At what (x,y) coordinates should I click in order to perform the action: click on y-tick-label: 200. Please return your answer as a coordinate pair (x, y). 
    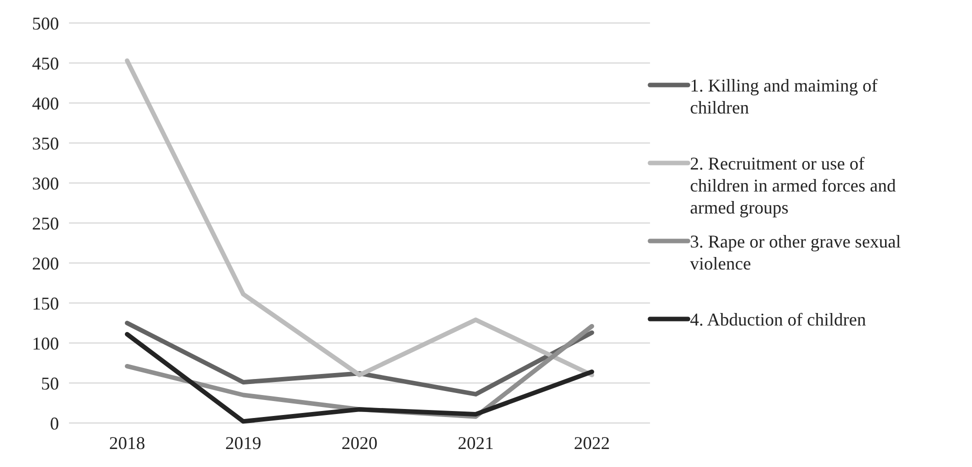
    Looking at the image, I should click on (45, 263).